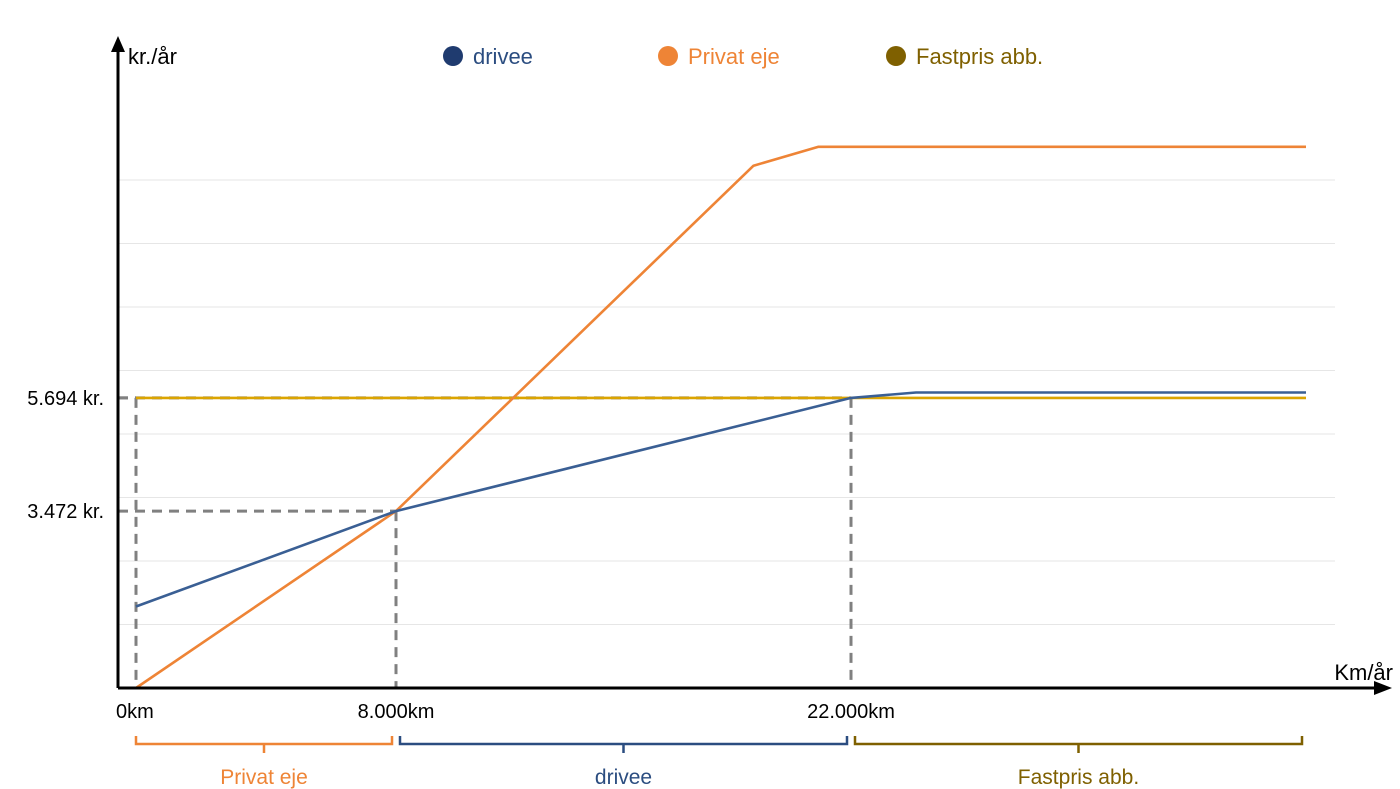  I want to click on range-label: Privat eje, so click(264, 777).